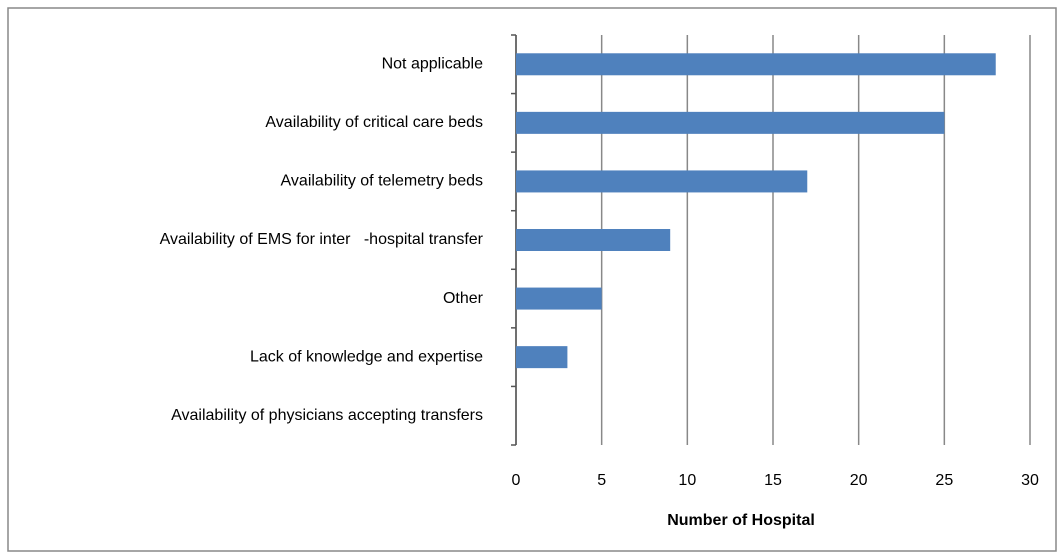  Describe the element at coordinates (374, 122) in the screenshot. I see `y-tick-label: Availability of critical care beds` at that location.